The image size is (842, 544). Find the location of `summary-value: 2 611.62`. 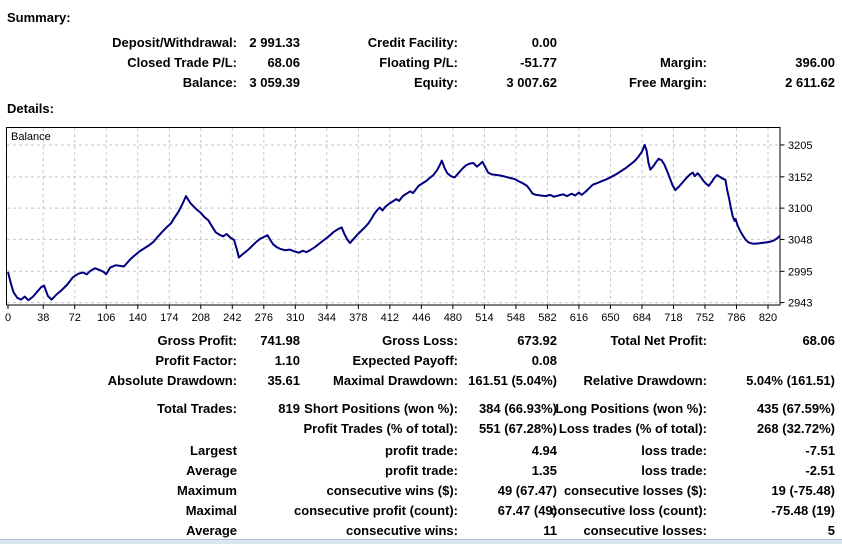

summary-value: 2 611.62 is located at coordinates (810, 82).